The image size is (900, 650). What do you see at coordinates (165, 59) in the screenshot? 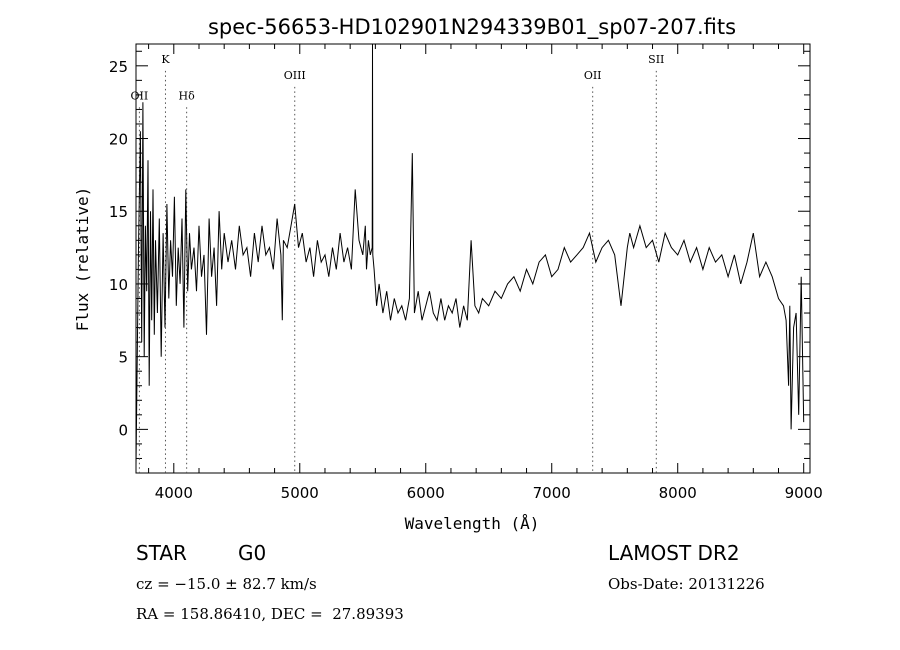
I see `spectral-line-label: K` at bounding box center [165, 59].